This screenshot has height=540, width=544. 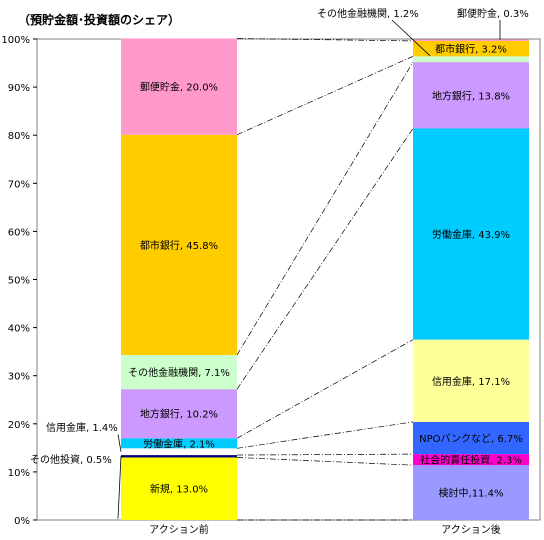 What do you see at coordinates (19, 329) in the screenshot?
I see `y-tick-label: 40%` at bounding box center [19, 329].